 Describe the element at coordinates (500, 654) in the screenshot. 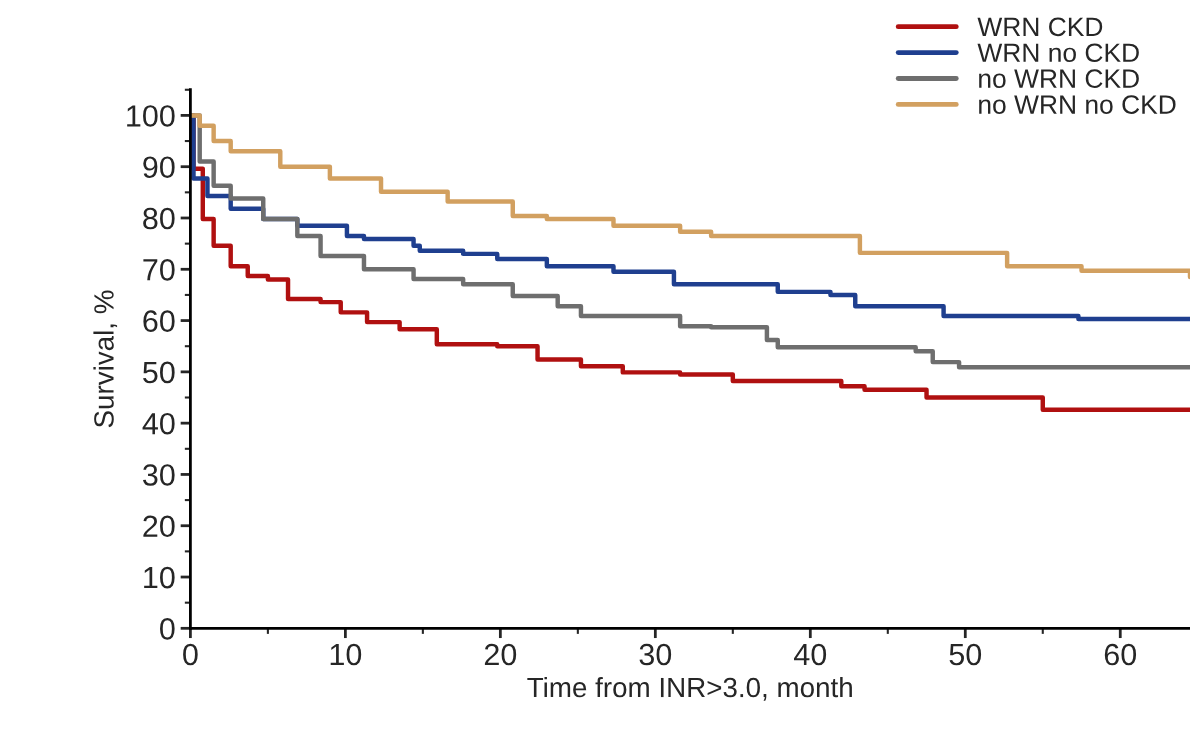

I see `x-tick-label: 20` at that location.